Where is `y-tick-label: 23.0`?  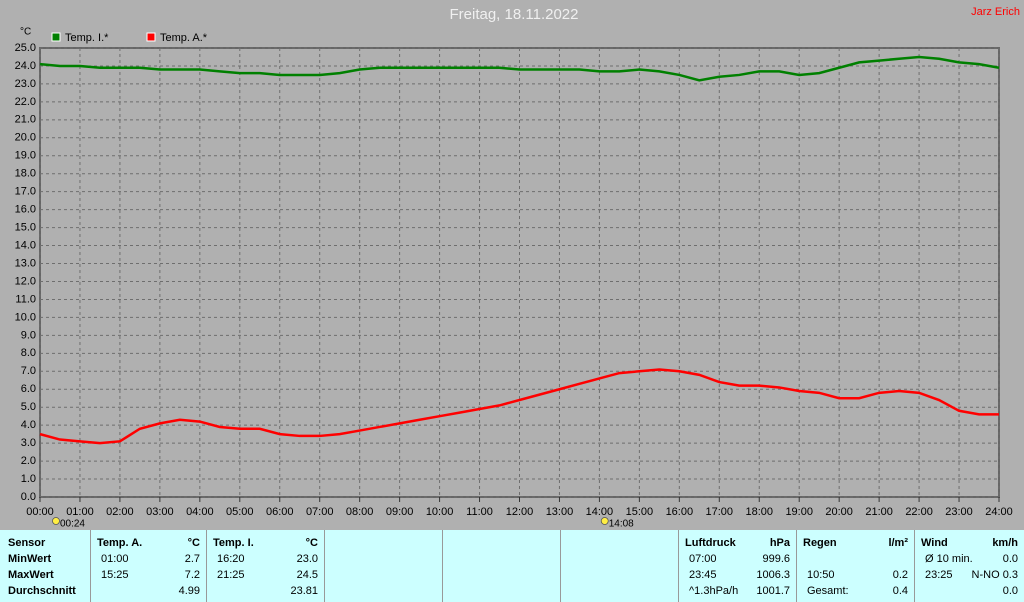 y-tick-label: 23.0 is located at coordinates (25, 84).